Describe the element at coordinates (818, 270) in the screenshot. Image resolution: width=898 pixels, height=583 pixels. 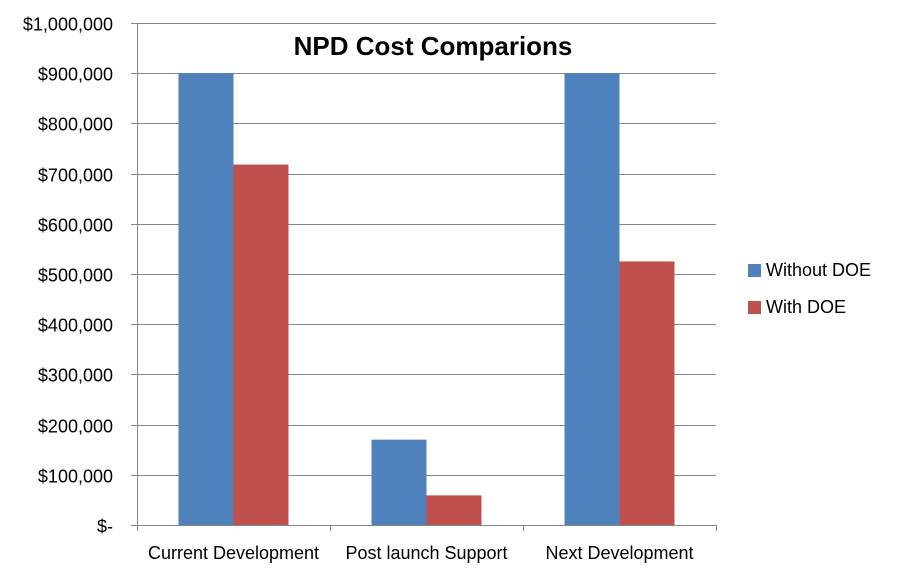
I see `legend-label: Without DOE` at that location.